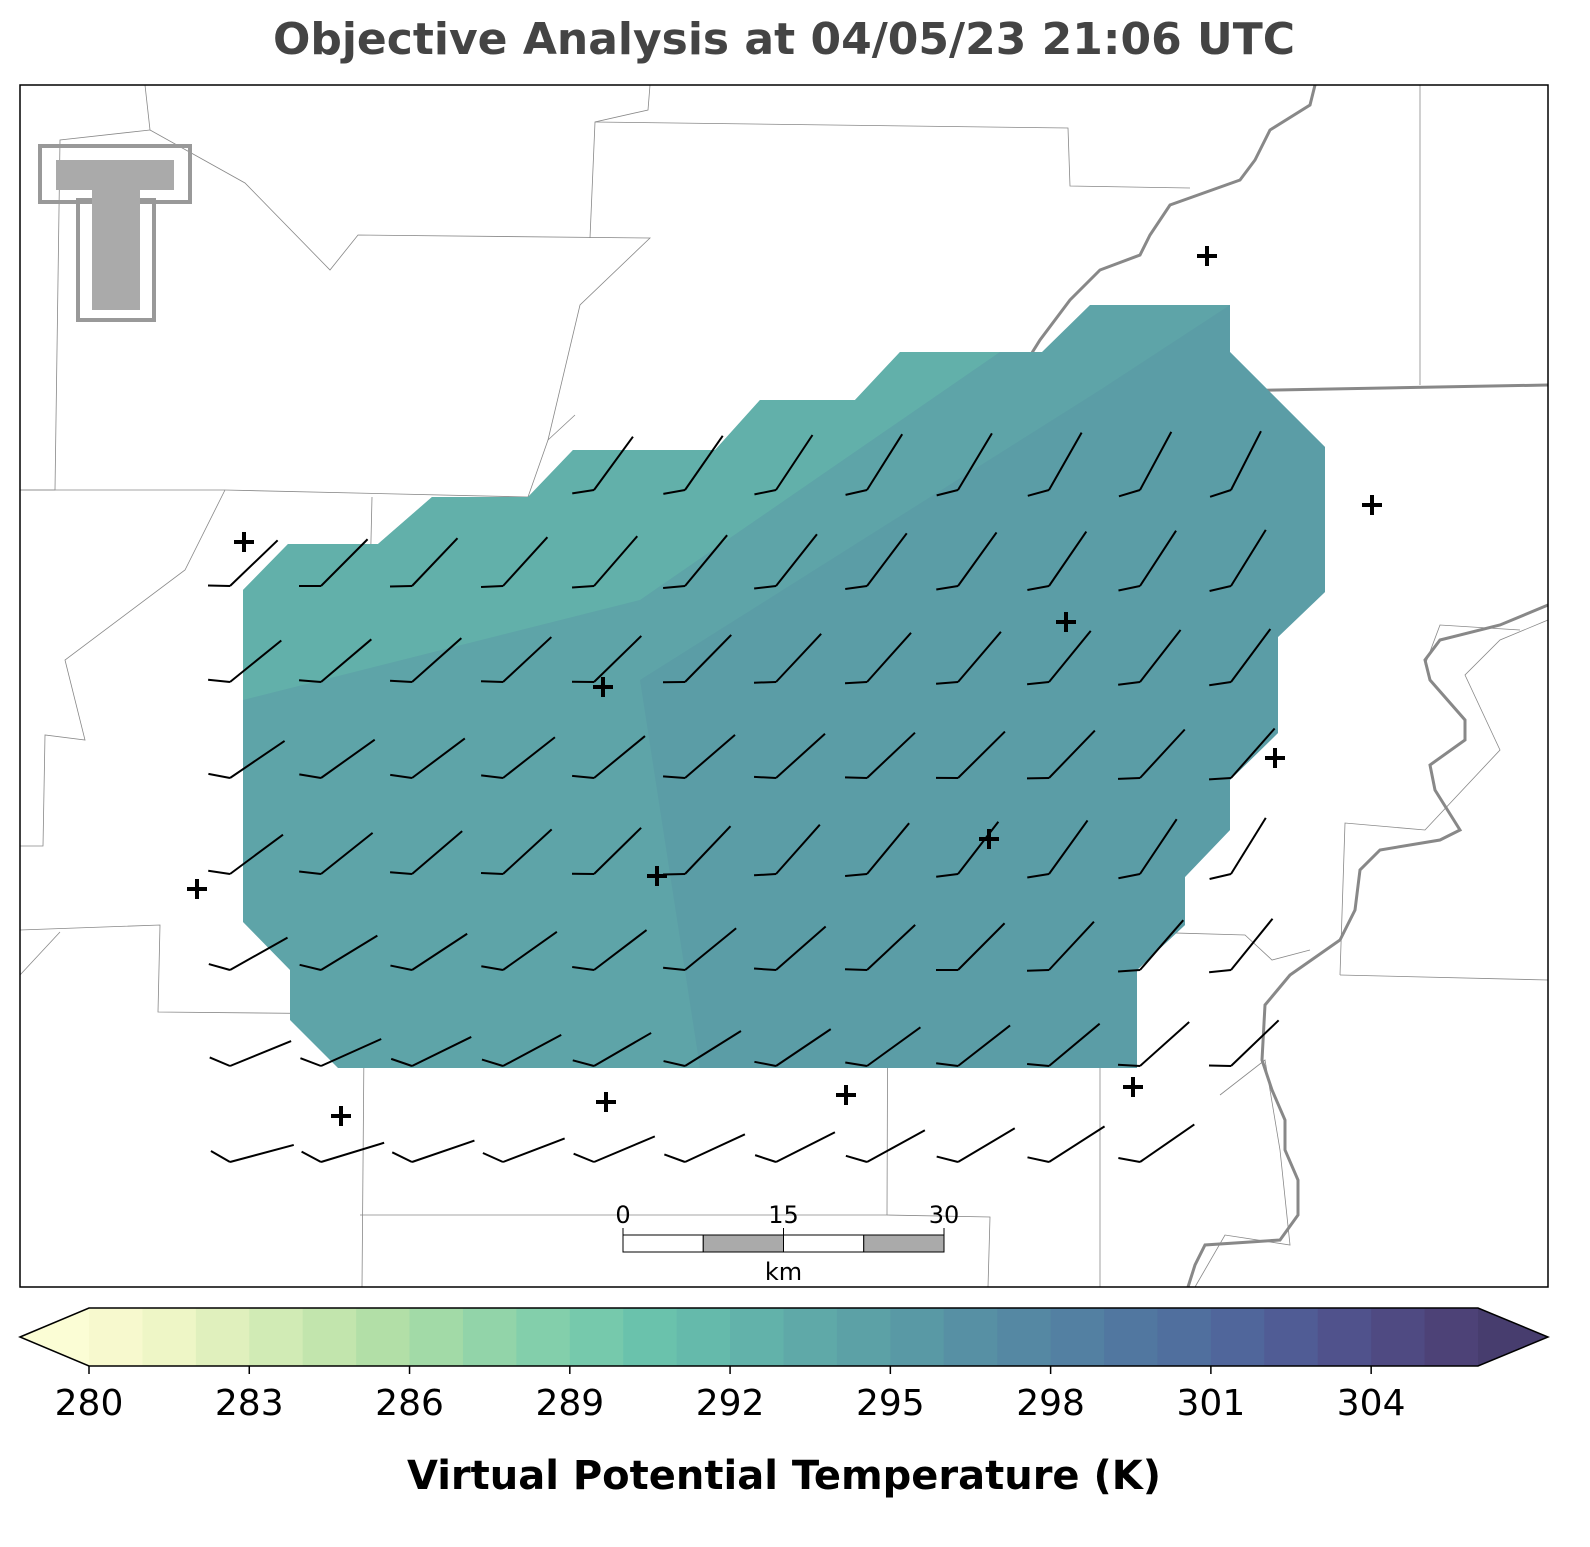  I want to click on colorbar-tick-label: 292, so click(730, 1403).